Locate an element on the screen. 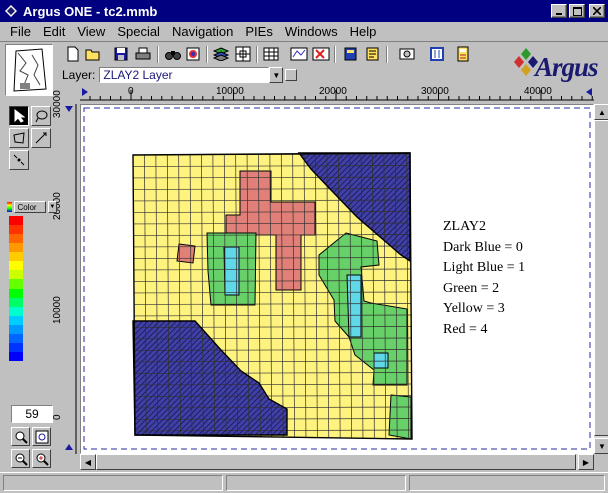 This screenshot has width=608, height=493. legend-item: Yellow = 3 is located at coordinates (474, 308).